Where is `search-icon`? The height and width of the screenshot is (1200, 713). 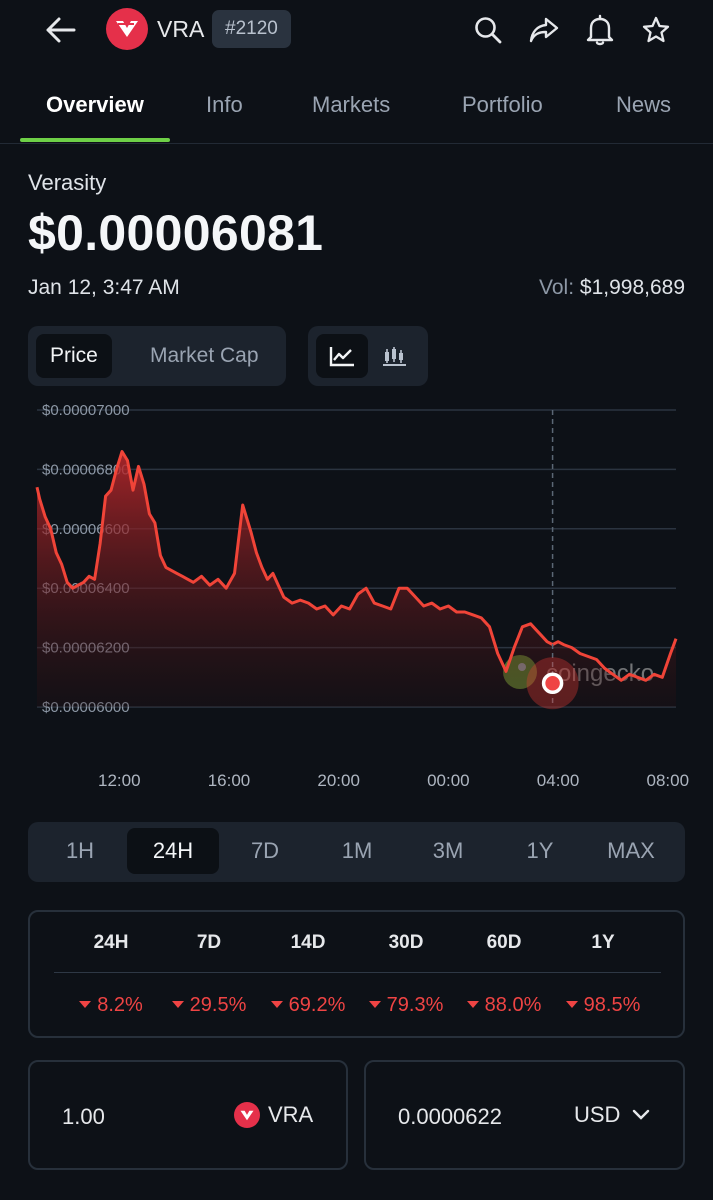 search-icon is located at coordinates (488, 30).